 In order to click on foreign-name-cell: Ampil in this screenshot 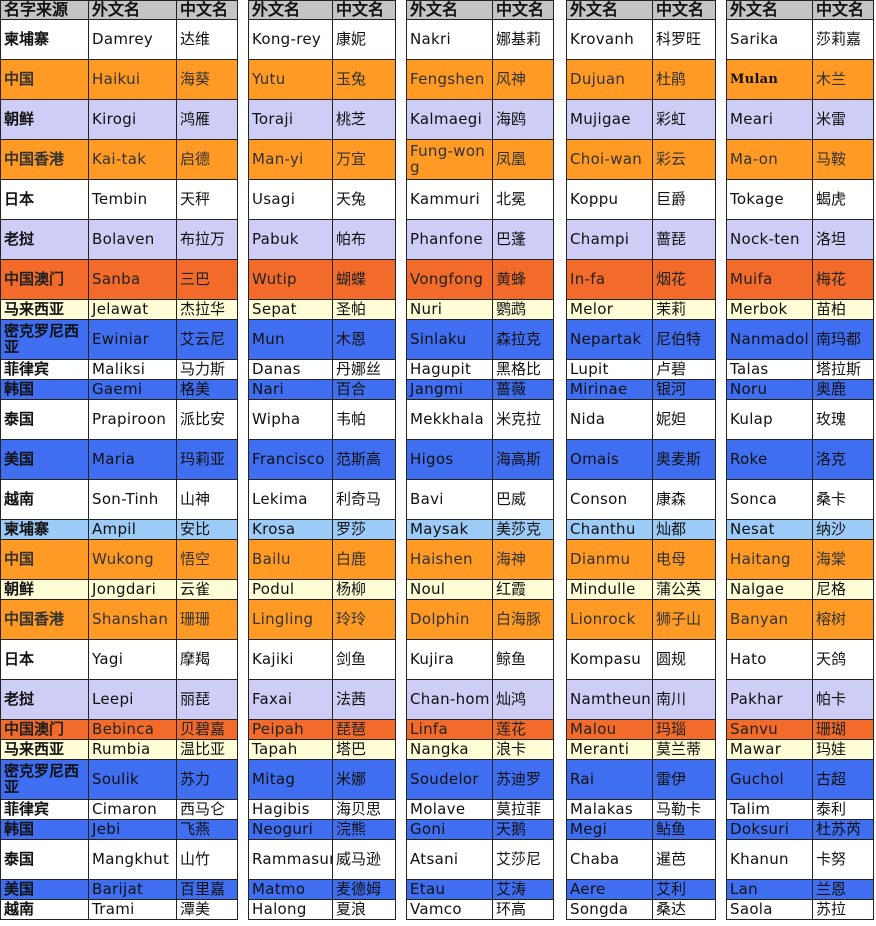, I will do `click(132, 530)`.